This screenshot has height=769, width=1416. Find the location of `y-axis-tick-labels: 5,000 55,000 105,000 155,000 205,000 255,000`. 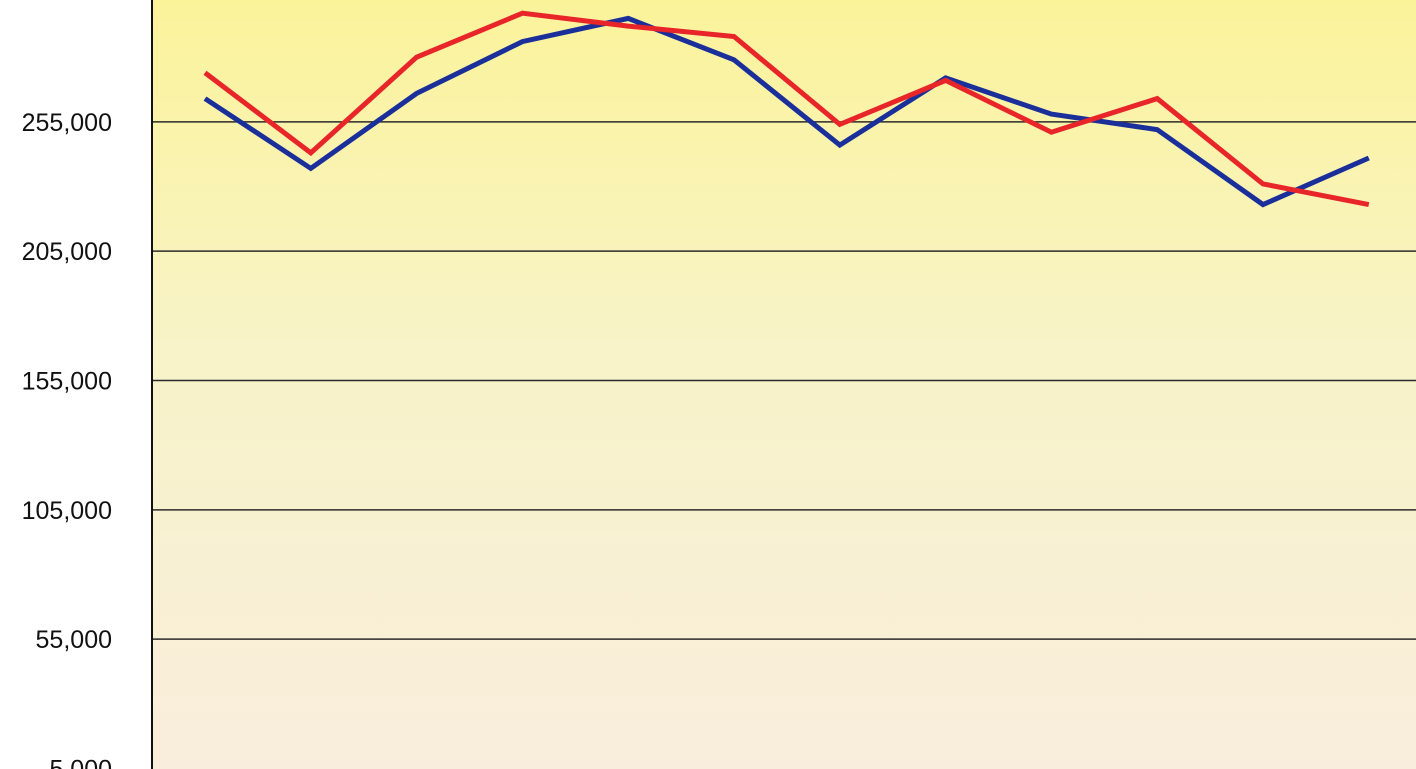

y-axis-tick-labels: 5,000 55,000 105,000 155,000 205,000 255,000 is located at coordinates (67, 439).